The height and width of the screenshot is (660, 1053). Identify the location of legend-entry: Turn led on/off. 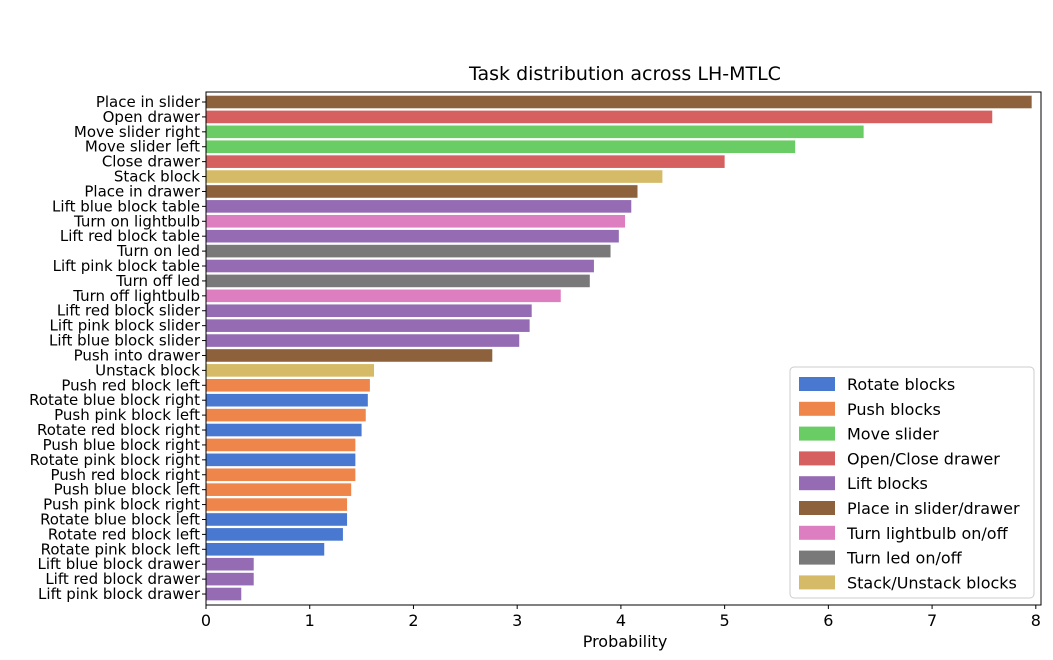
(904, 558).